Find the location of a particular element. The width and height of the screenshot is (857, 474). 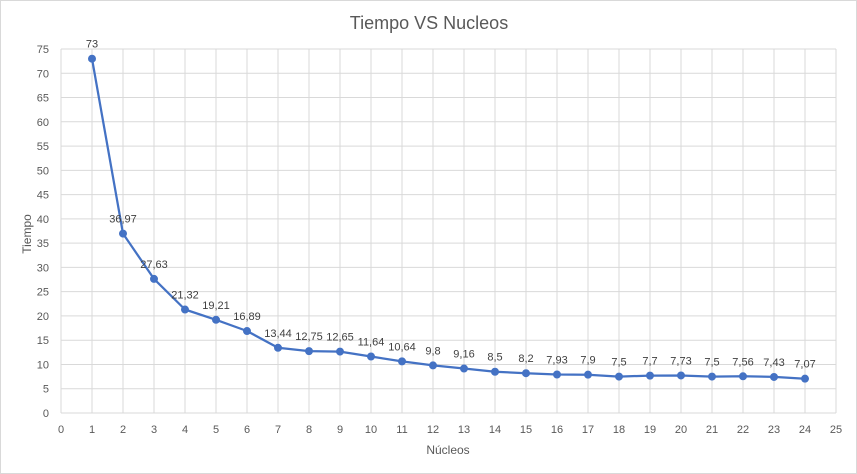

y-tick-label: 45 is located at coordinates (43, 196).